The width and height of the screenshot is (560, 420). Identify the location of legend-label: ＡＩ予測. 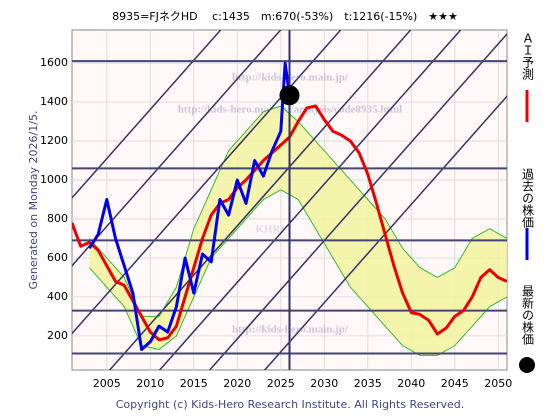
(528, 56).